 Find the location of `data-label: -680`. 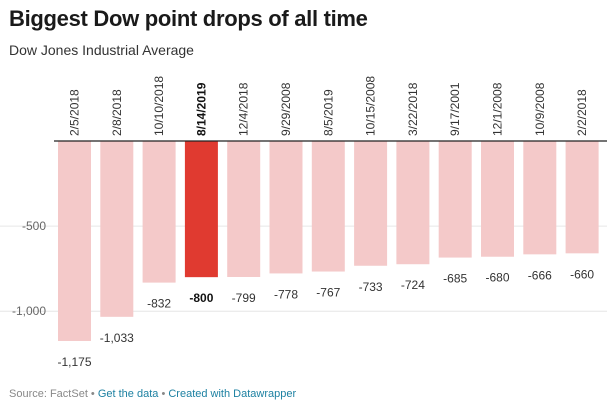

data-label: -680 is located at coordinates (497, 278).